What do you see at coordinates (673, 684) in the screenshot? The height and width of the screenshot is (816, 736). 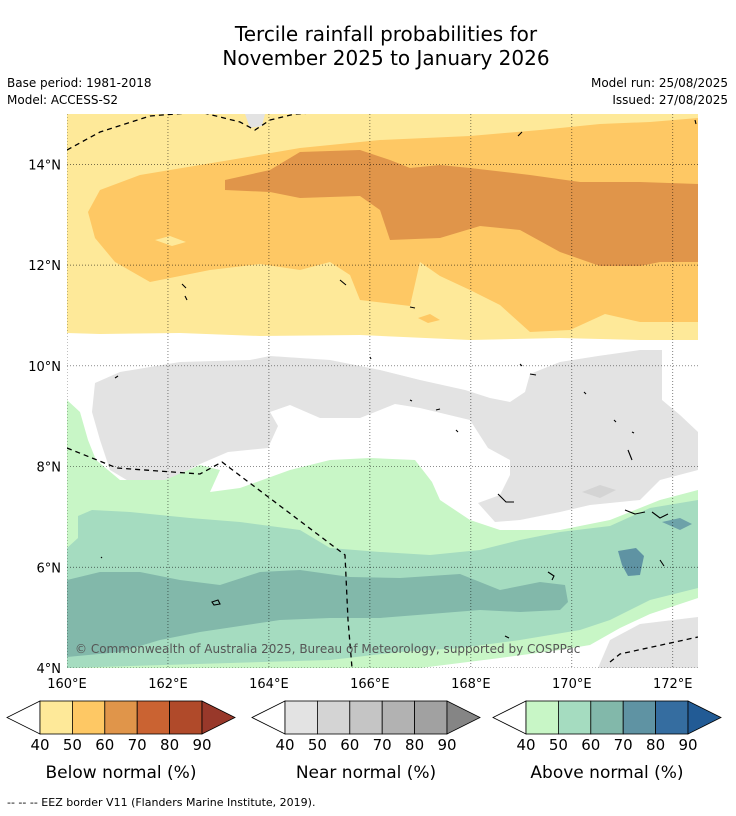 I see `lon-tick-label: 172°E` at bounding box center [673, 684].